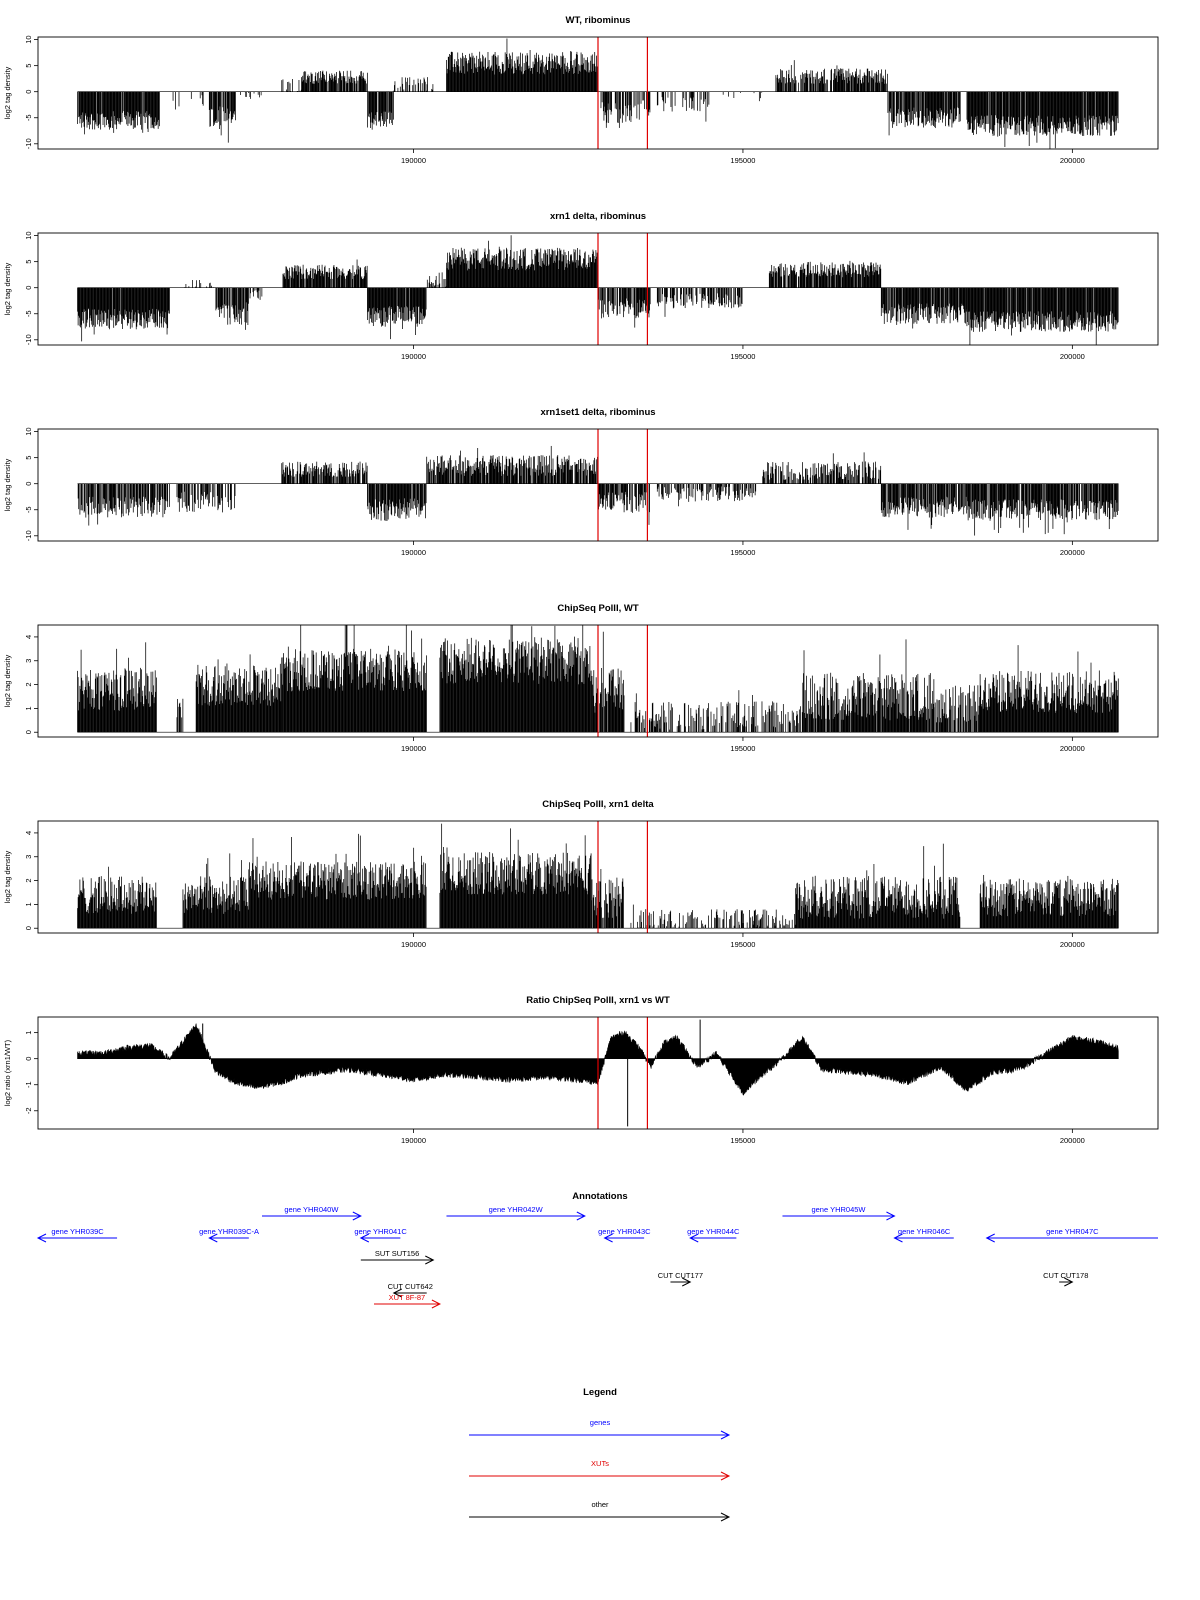 This screenshot has width=1200, height=1600. What do you see at coordinates (598, 20) in the screenshot?
I see `chart-title: WT, ribominus` at bounding box center [598, 20].